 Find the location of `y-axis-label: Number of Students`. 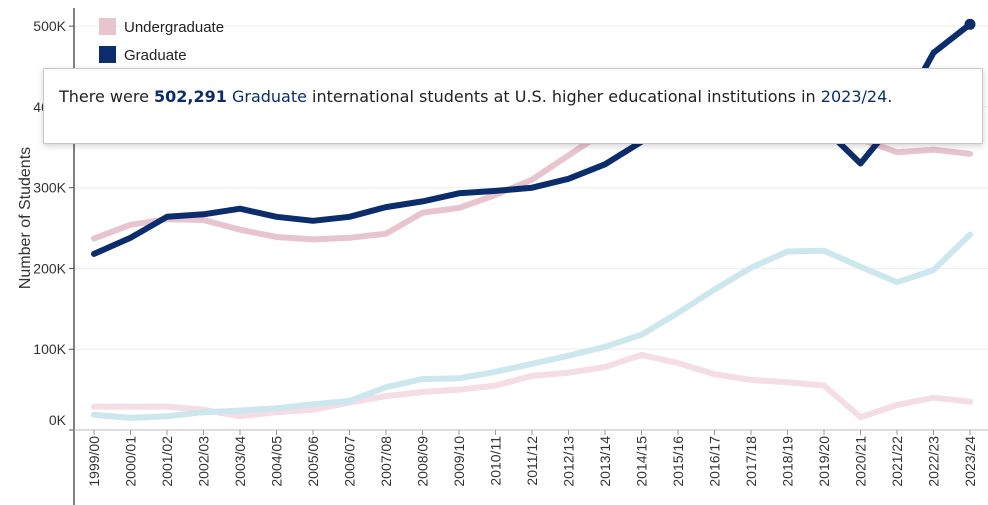

y-axis-label: Number of Students is located at coordinates (25, 218).